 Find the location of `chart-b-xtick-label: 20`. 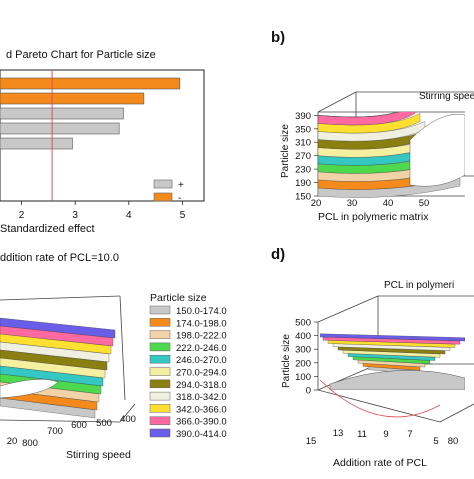

chart-b-xtick-label: 20 is located at coordinates (316, 203).